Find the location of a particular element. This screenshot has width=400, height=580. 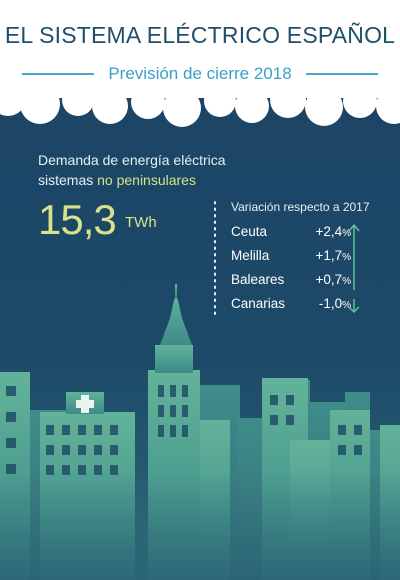

demand-label-line2: sistemas no peninsulares is located at coordinates (168, 180).